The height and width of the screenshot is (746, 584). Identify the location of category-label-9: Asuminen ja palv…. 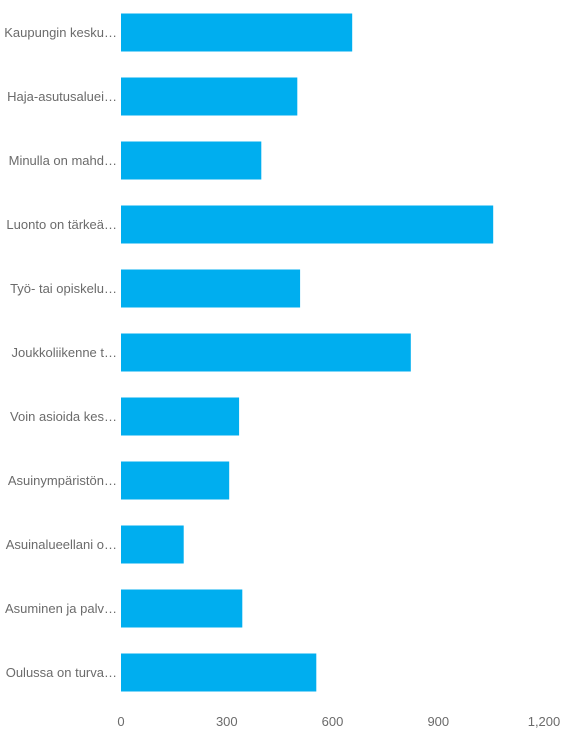
(61, 608).